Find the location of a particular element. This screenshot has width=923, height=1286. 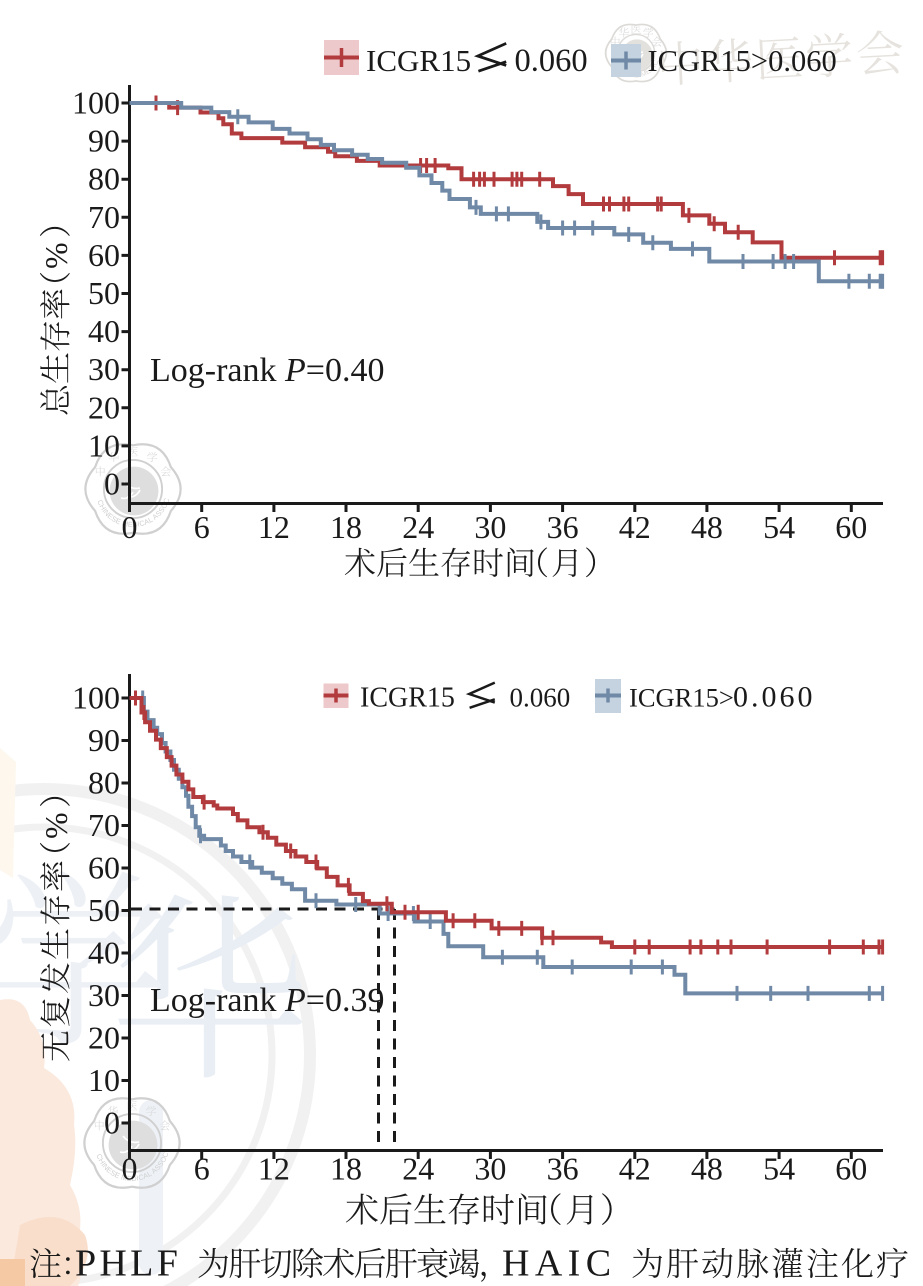

svg-text: Log-rank P=0.40 is located at coordinates (267, 370).